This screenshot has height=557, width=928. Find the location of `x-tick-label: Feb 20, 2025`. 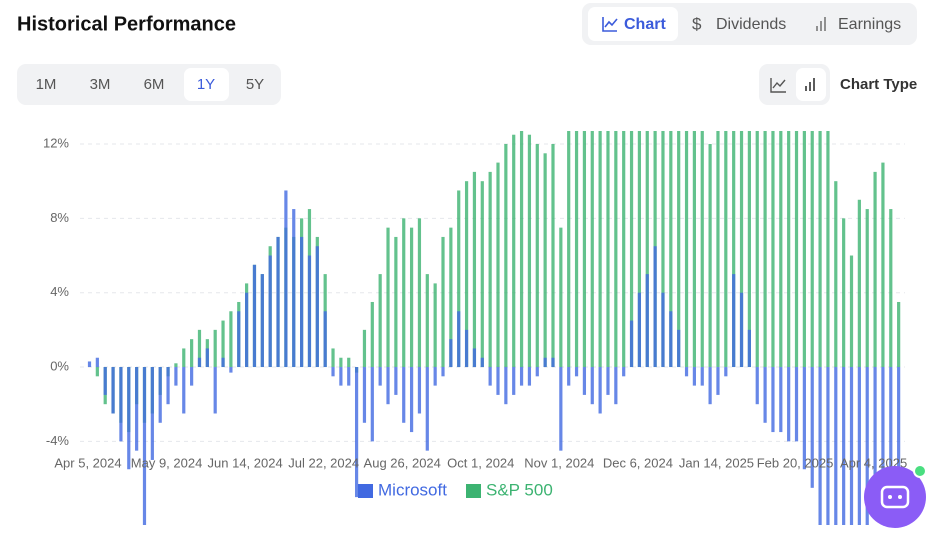

x-tick-label: Feb 20, 2025 is located at coordinates (795, 462).